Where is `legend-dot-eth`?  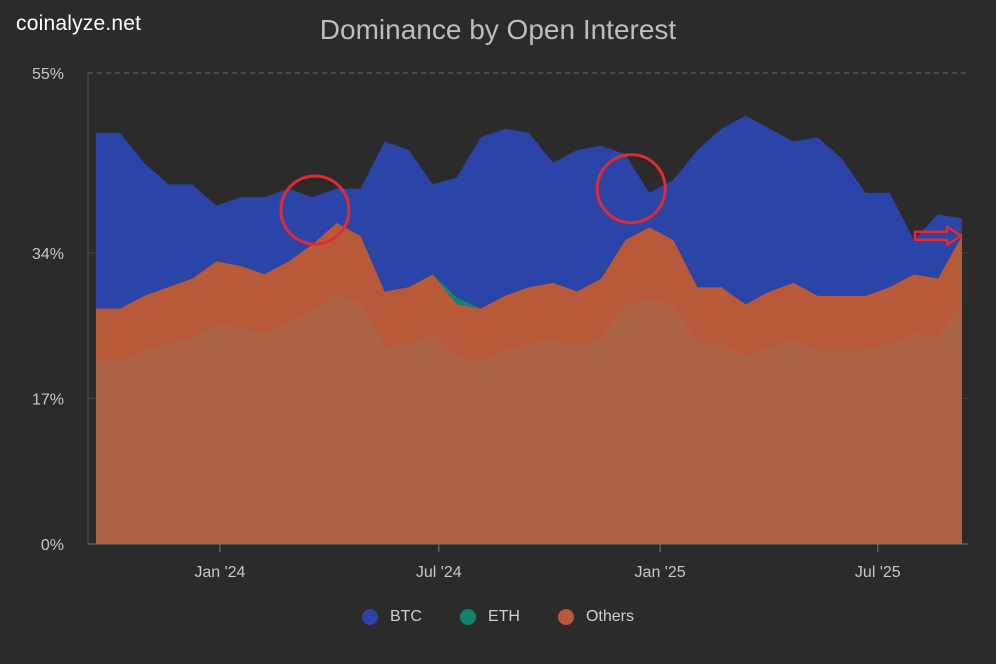
legend-dot-eth is located at coordinates (467, 617).